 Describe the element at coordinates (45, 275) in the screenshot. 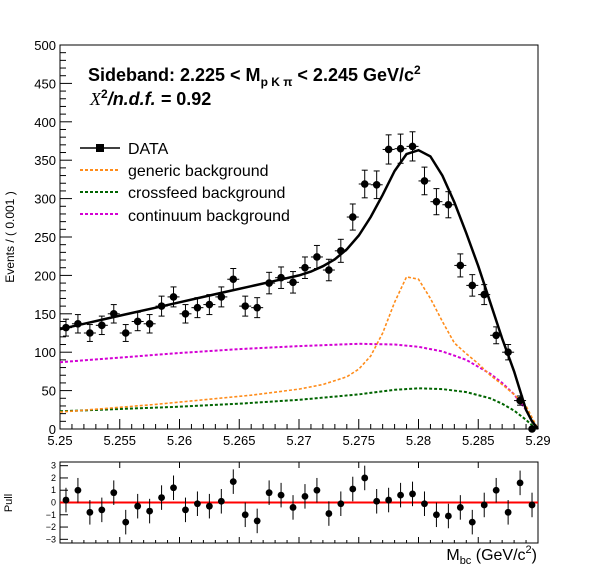

I see `y-tick-label: 200` at that location.